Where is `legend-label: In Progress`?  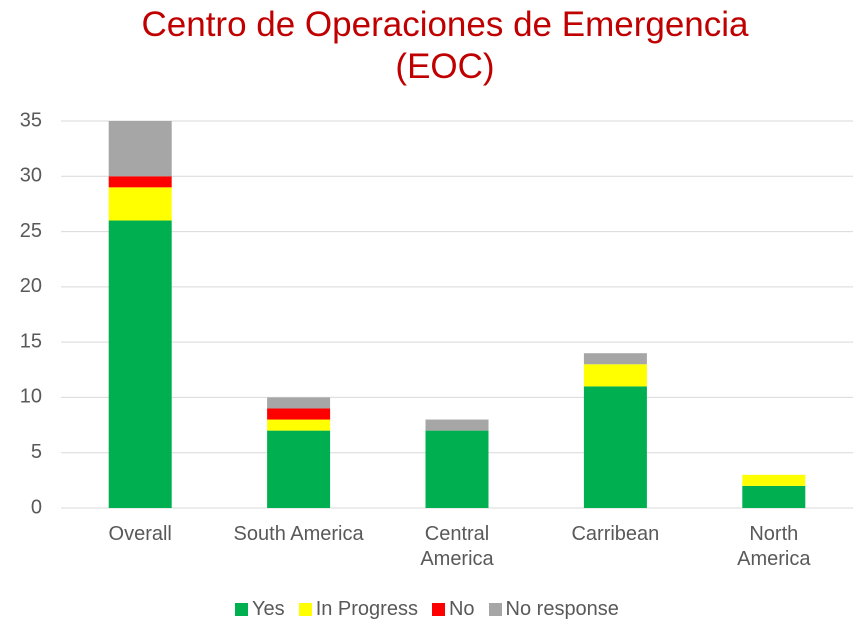
legend-label: In Progress is located at coordinates (366, 609).